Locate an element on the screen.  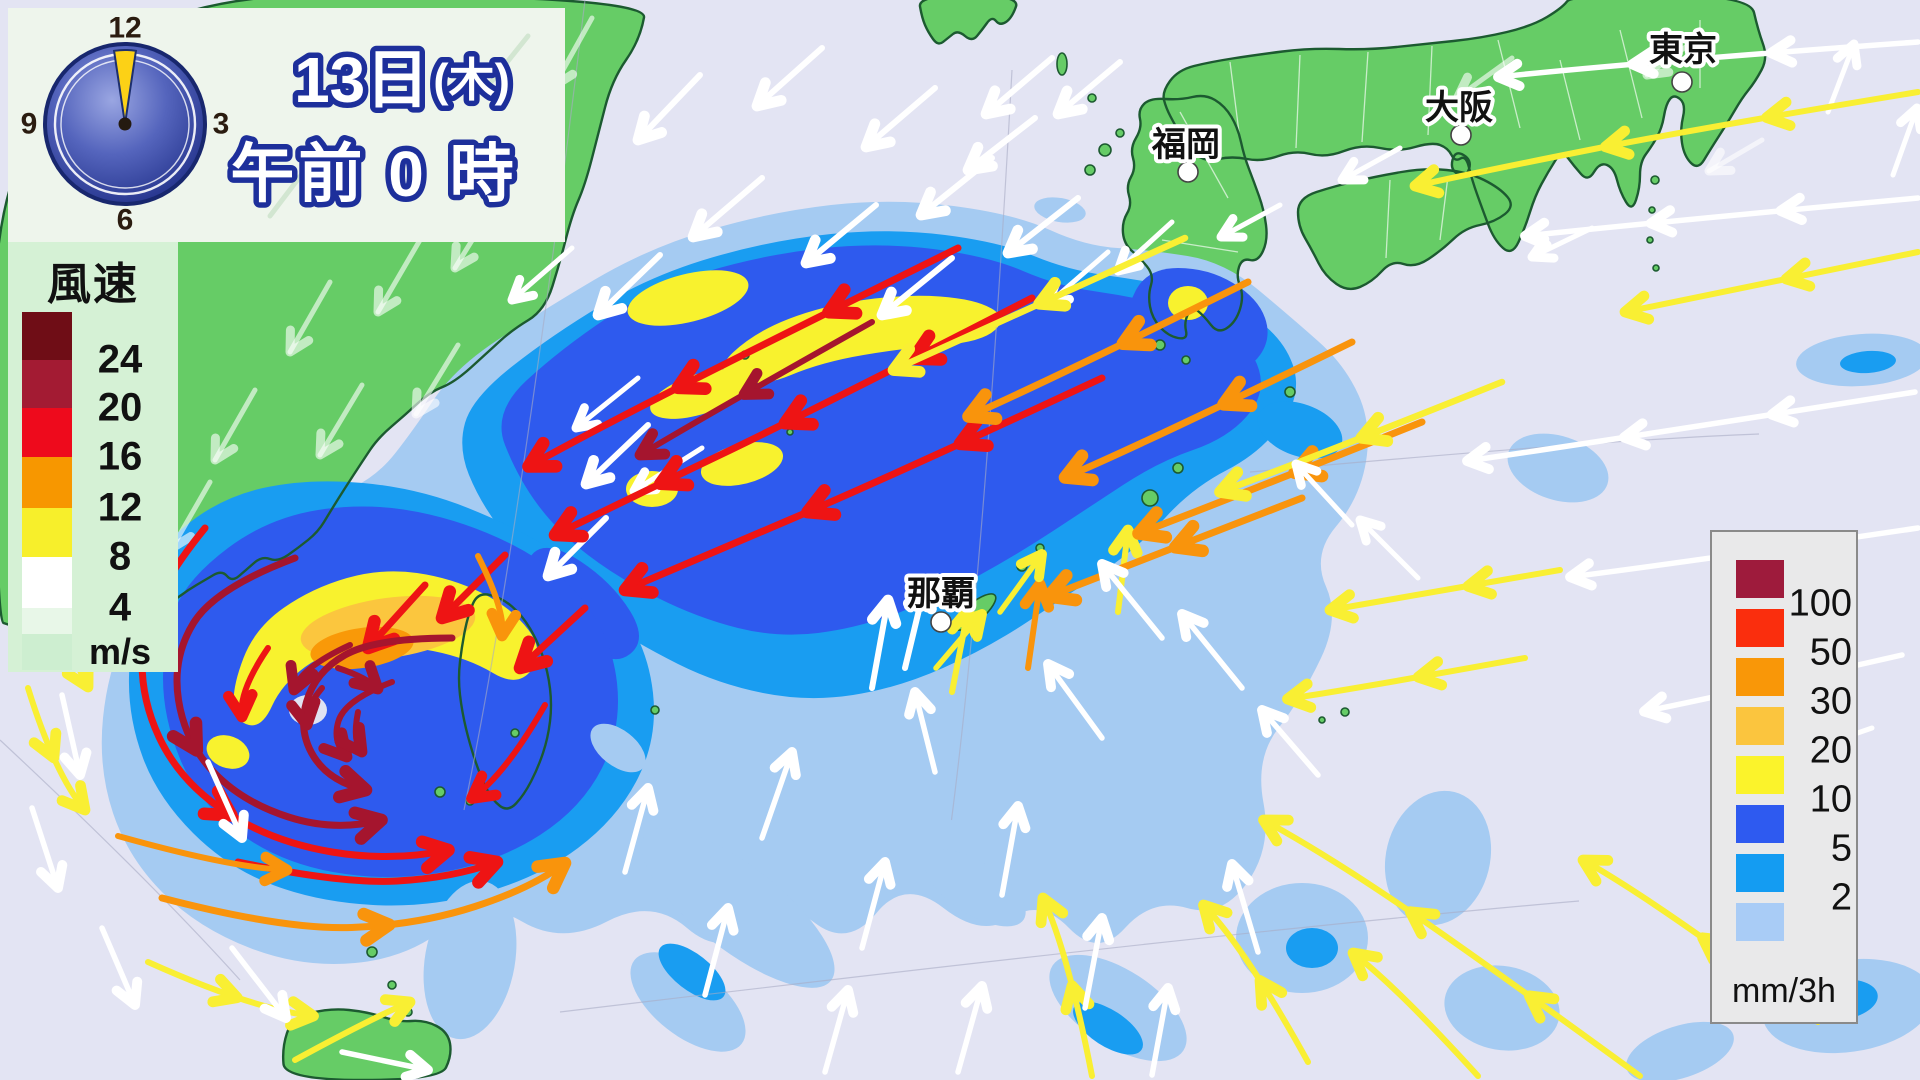
precip-legend-value: 30 is located at coordinates (1830, 701).